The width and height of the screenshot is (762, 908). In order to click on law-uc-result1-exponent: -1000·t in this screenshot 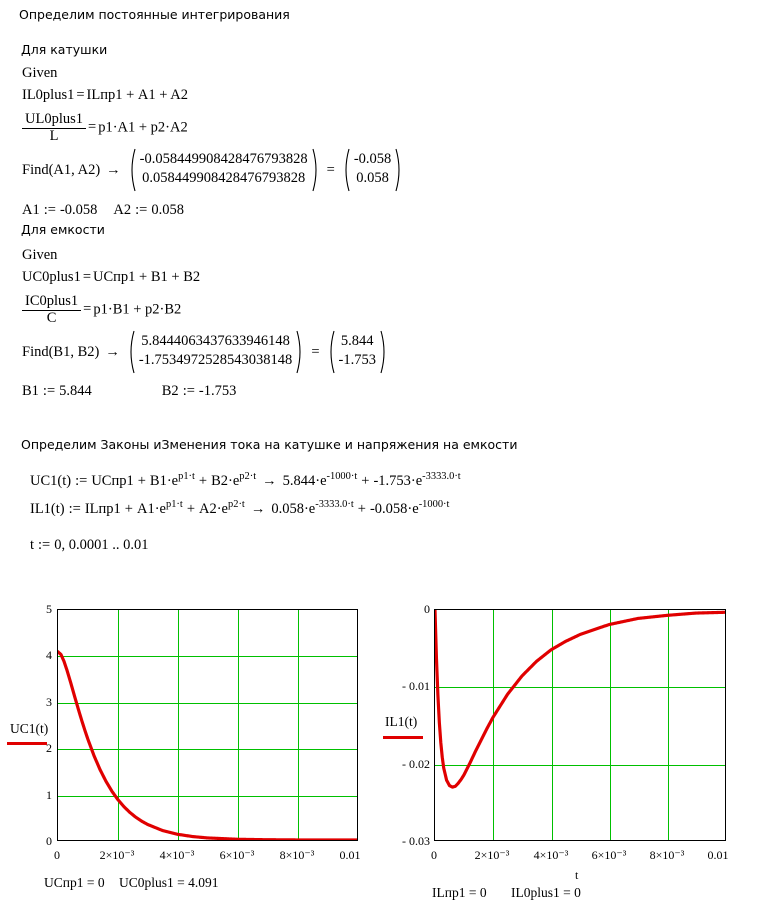, I will do `click(342, 477)`.